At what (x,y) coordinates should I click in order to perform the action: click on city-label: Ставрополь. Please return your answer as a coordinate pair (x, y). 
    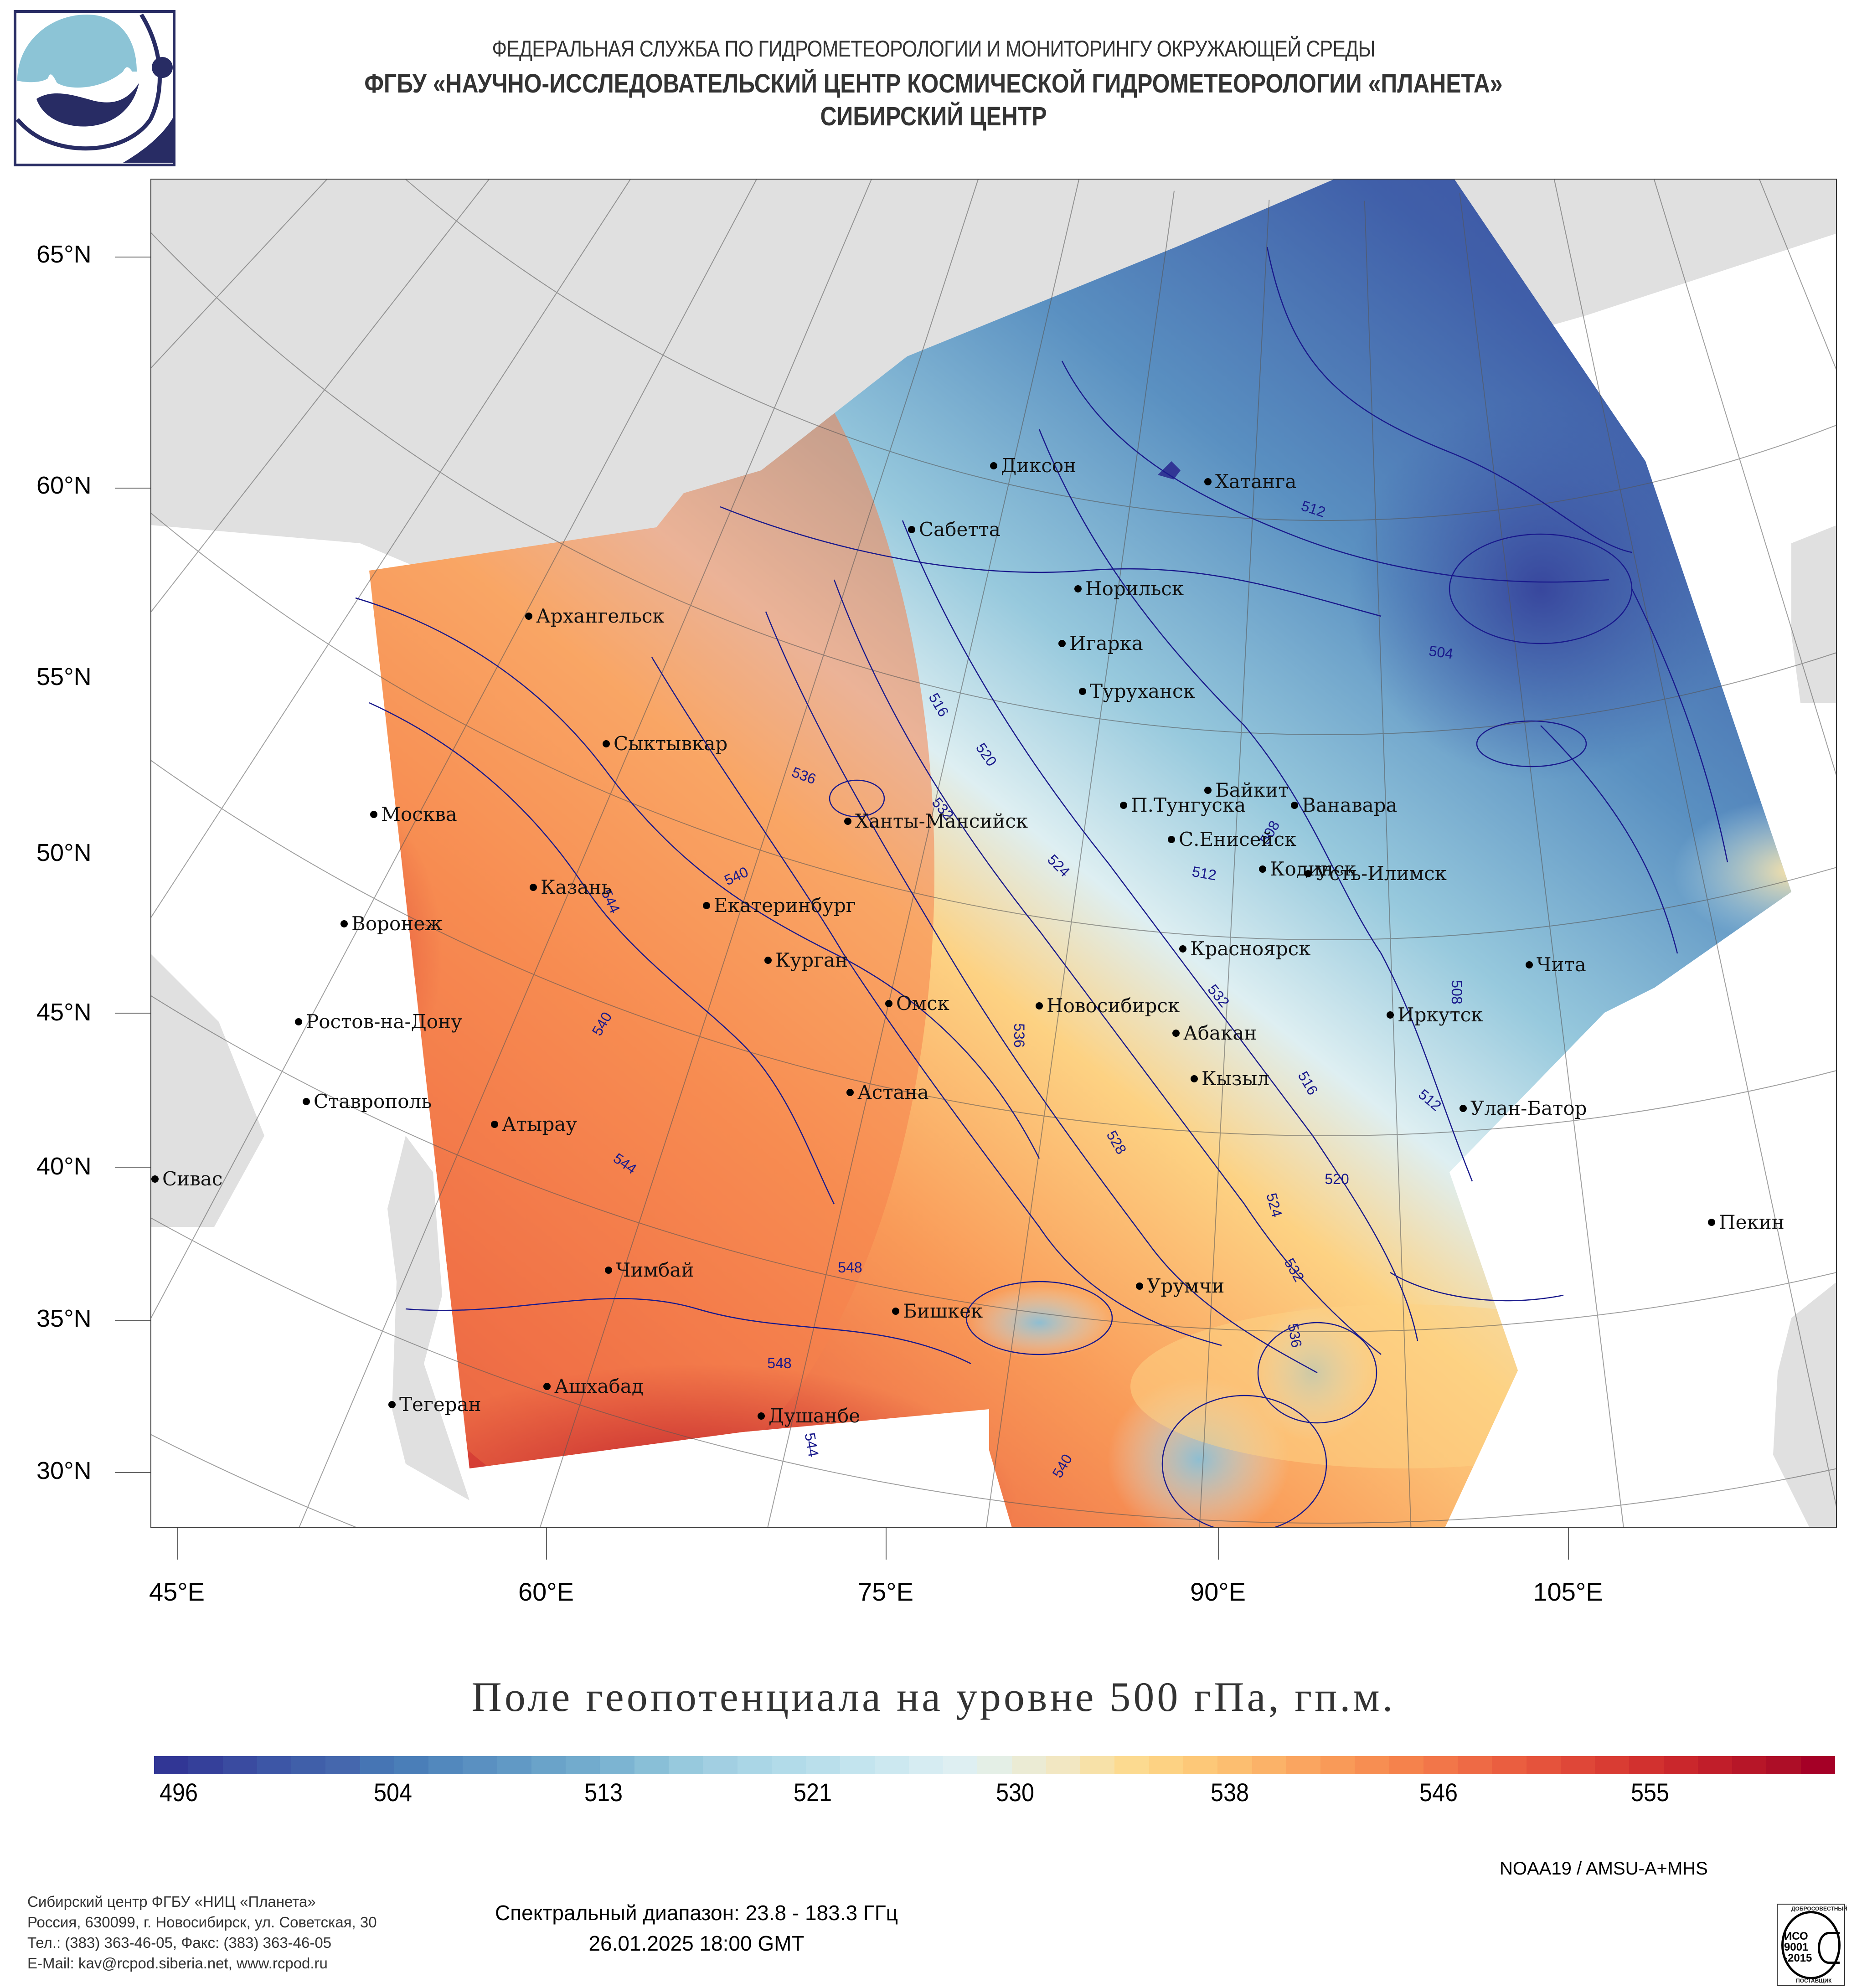
    Looking at the image, I should click on (373, 1101).